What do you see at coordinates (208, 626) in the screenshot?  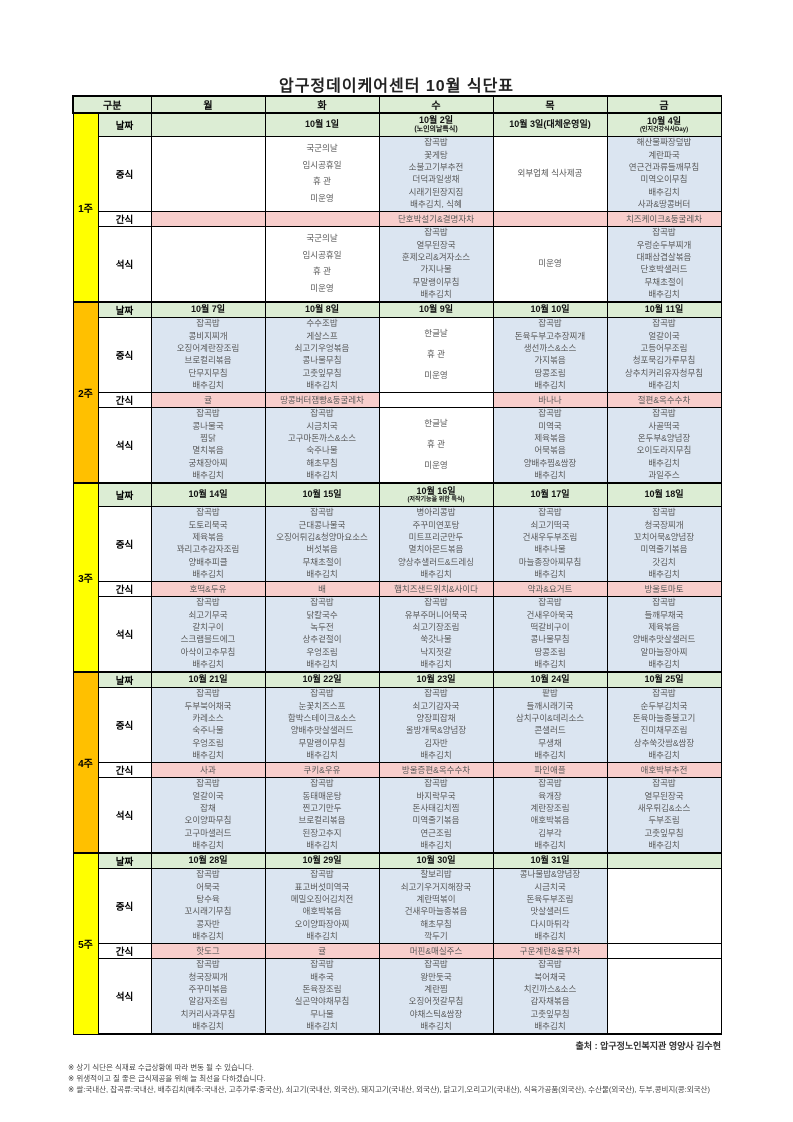 I see `menu-item: 갈치구이` at bounding box center [208, 626].